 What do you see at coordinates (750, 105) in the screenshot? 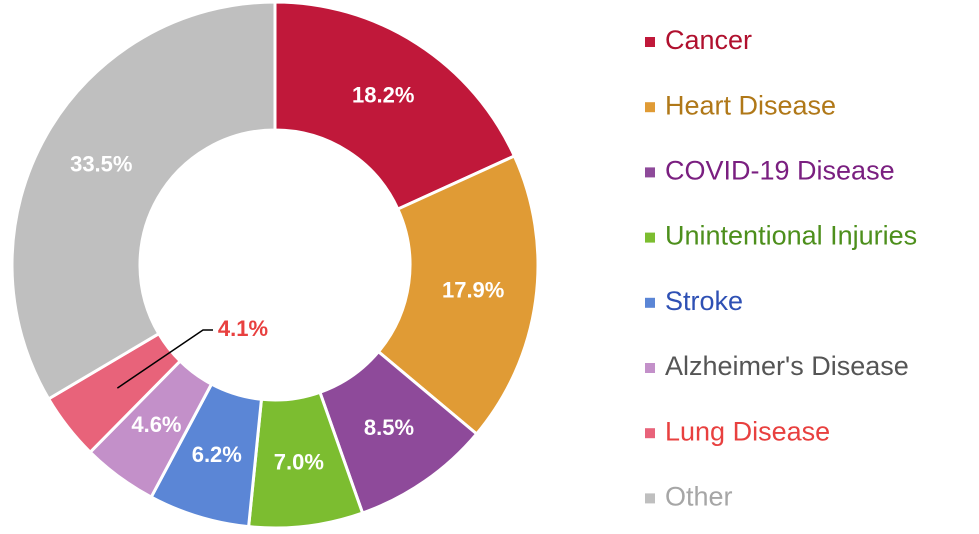
I see `legend-label: Heart Disease` at bounding box center [750, 105].